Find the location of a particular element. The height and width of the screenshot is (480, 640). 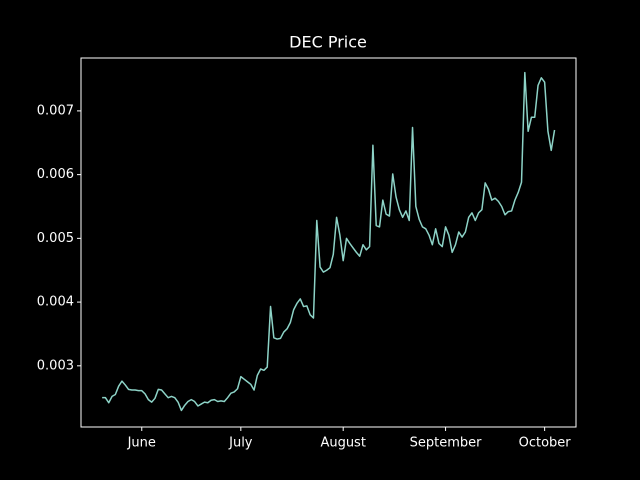

y-tick-label: 0.003 is located at coordinates (55, 365).